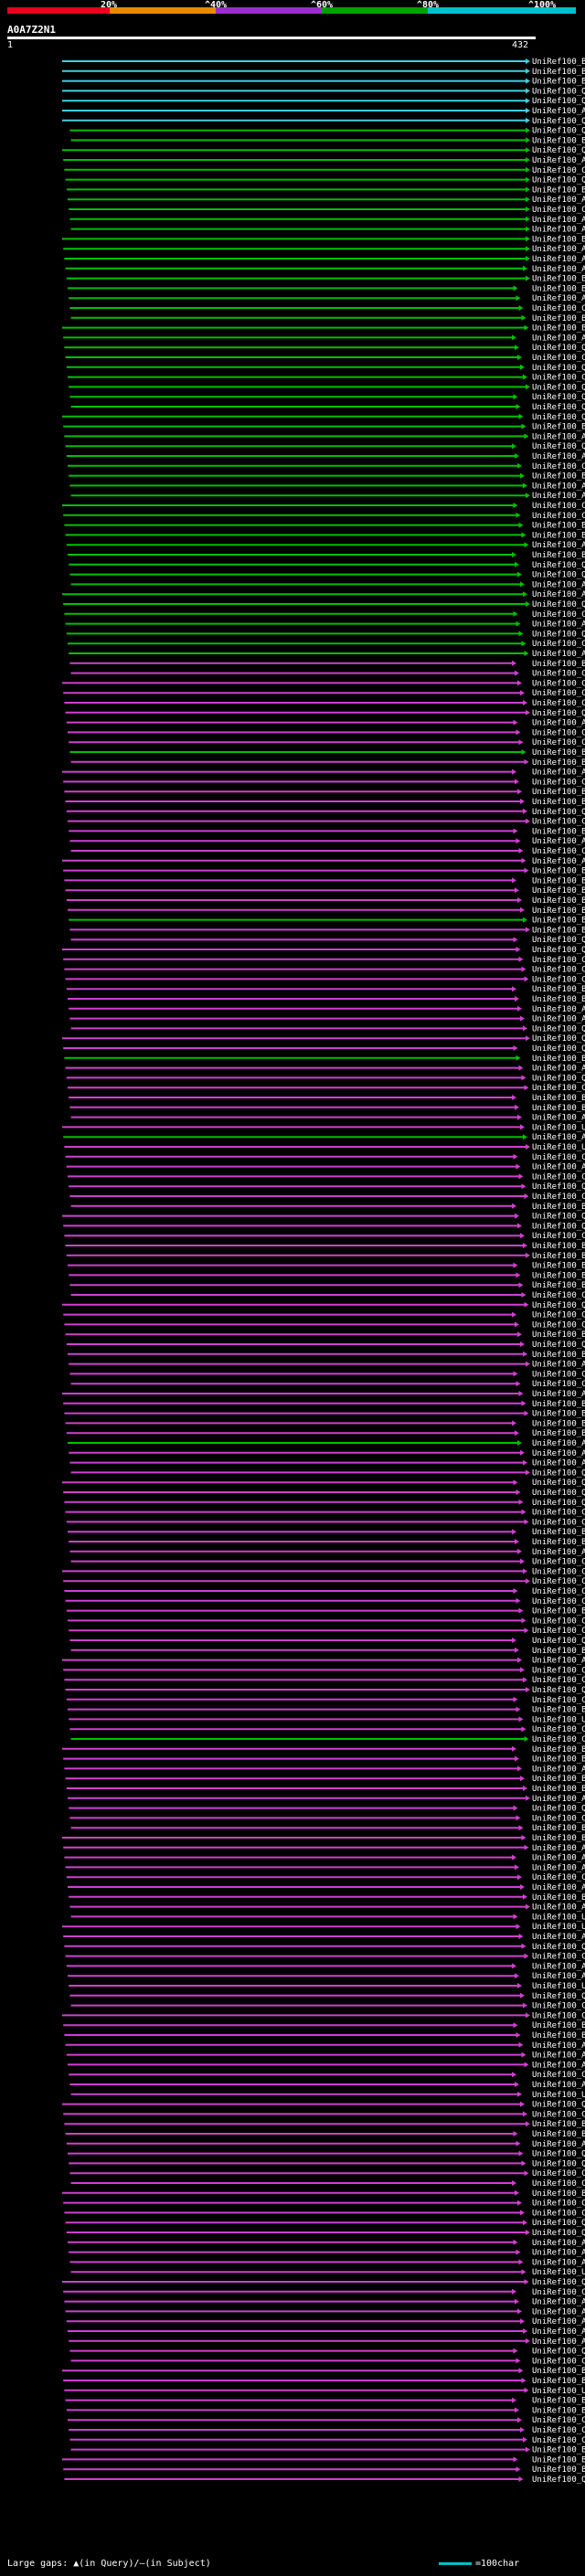  I want to click on hit-label: UniRef100_B4FYI0, so click(559, 763).